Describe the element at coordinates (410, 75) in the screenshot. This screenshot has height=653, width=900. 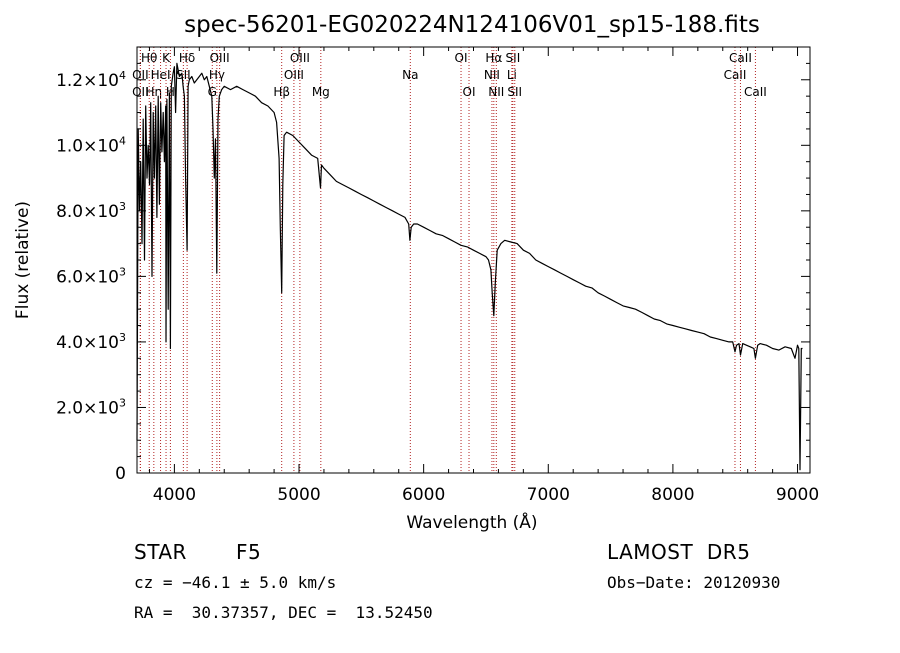
I see `spectral-line-label: Na` at that location.